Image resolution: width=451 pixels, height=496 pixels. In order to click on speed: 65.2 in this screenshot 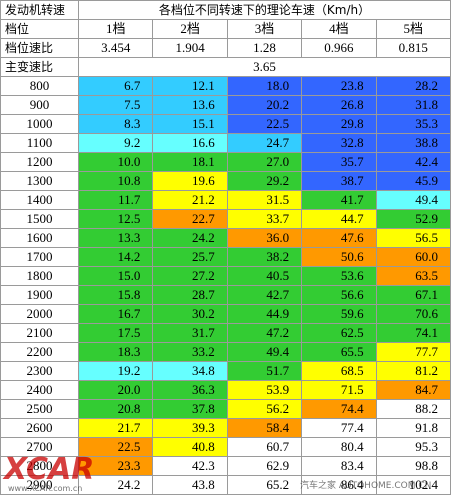, I will do `click(264, 485)`.